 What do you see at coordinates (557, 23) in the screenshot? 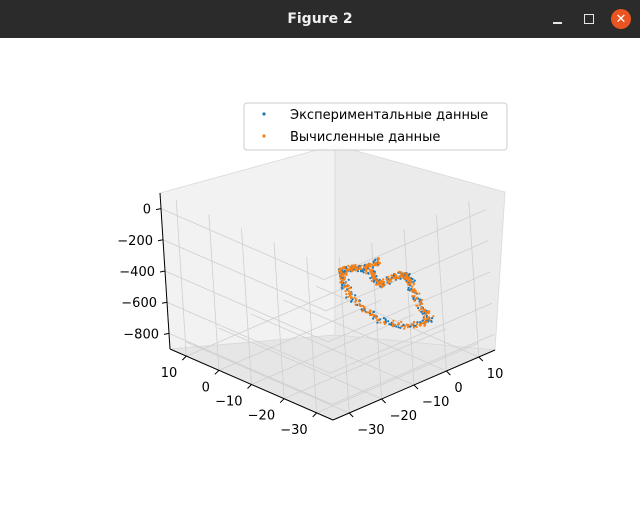
I see `minimize-icon` at bounding box center [557, 23].